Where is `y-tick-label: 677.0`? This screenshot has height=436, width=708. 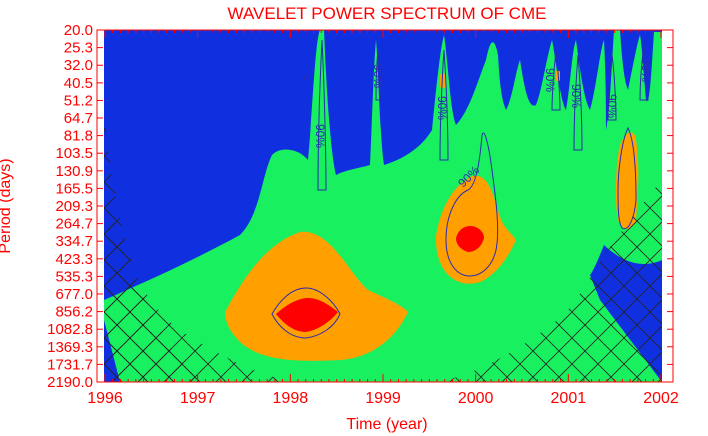
y-tick-label: 677.0 is located at coordinates (74, 294).